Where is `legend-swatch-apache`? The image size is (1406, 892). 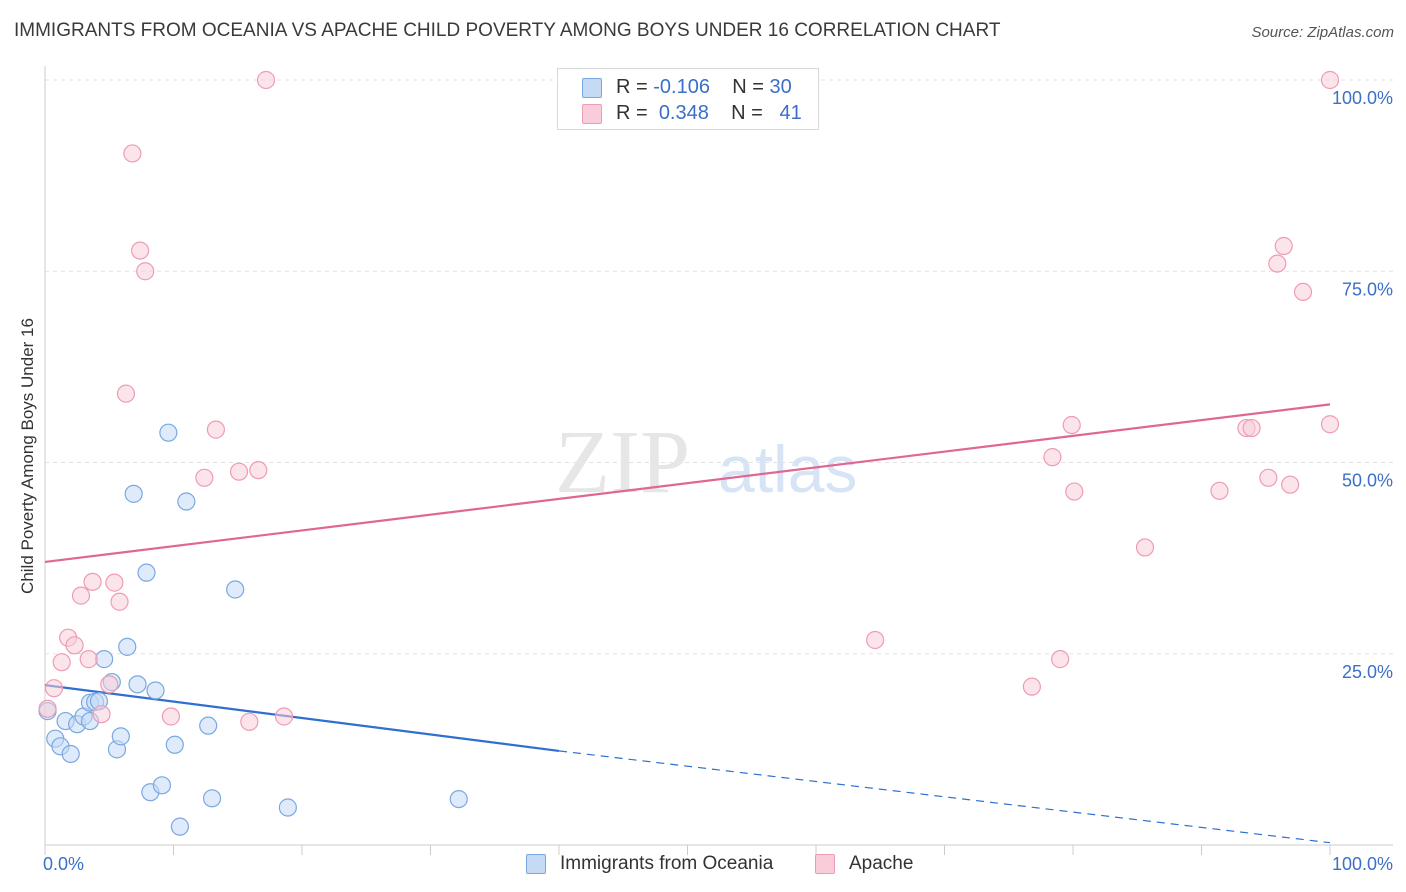
legend-swatch-apache is located at coordinates (825, 864).